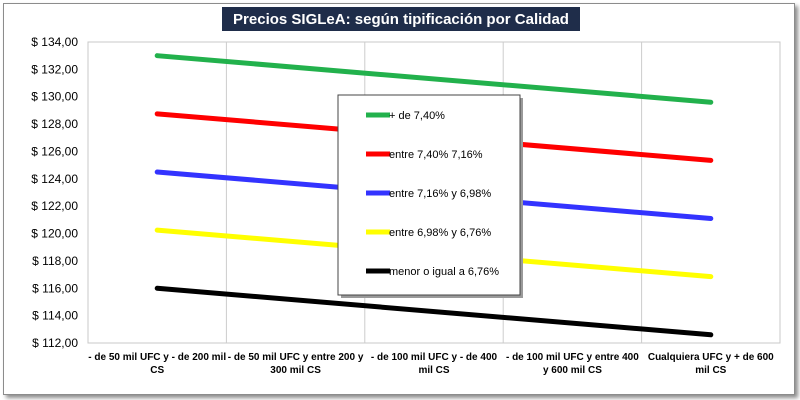 This screenshot has width=800, height=400. Describe the element at coordinates (434, 357) in the screenshot. I see `x-tick-label: - de 100 mil UFC y - de 400` at that location.